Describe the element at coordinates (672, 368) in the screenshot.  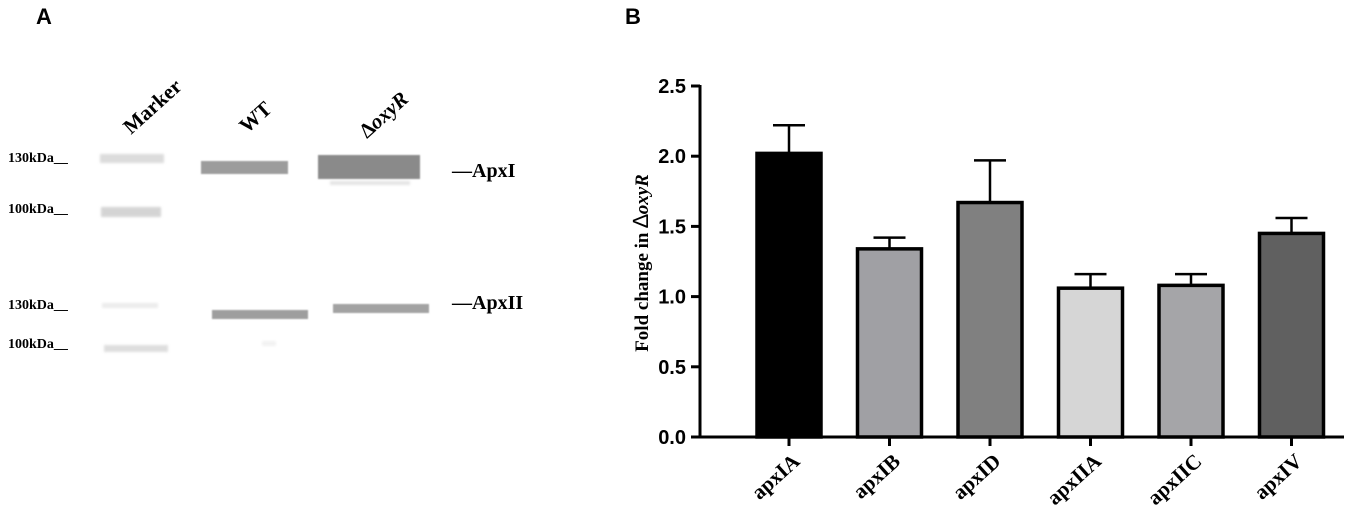
I see `y-tick-label: 0.5` at that location.